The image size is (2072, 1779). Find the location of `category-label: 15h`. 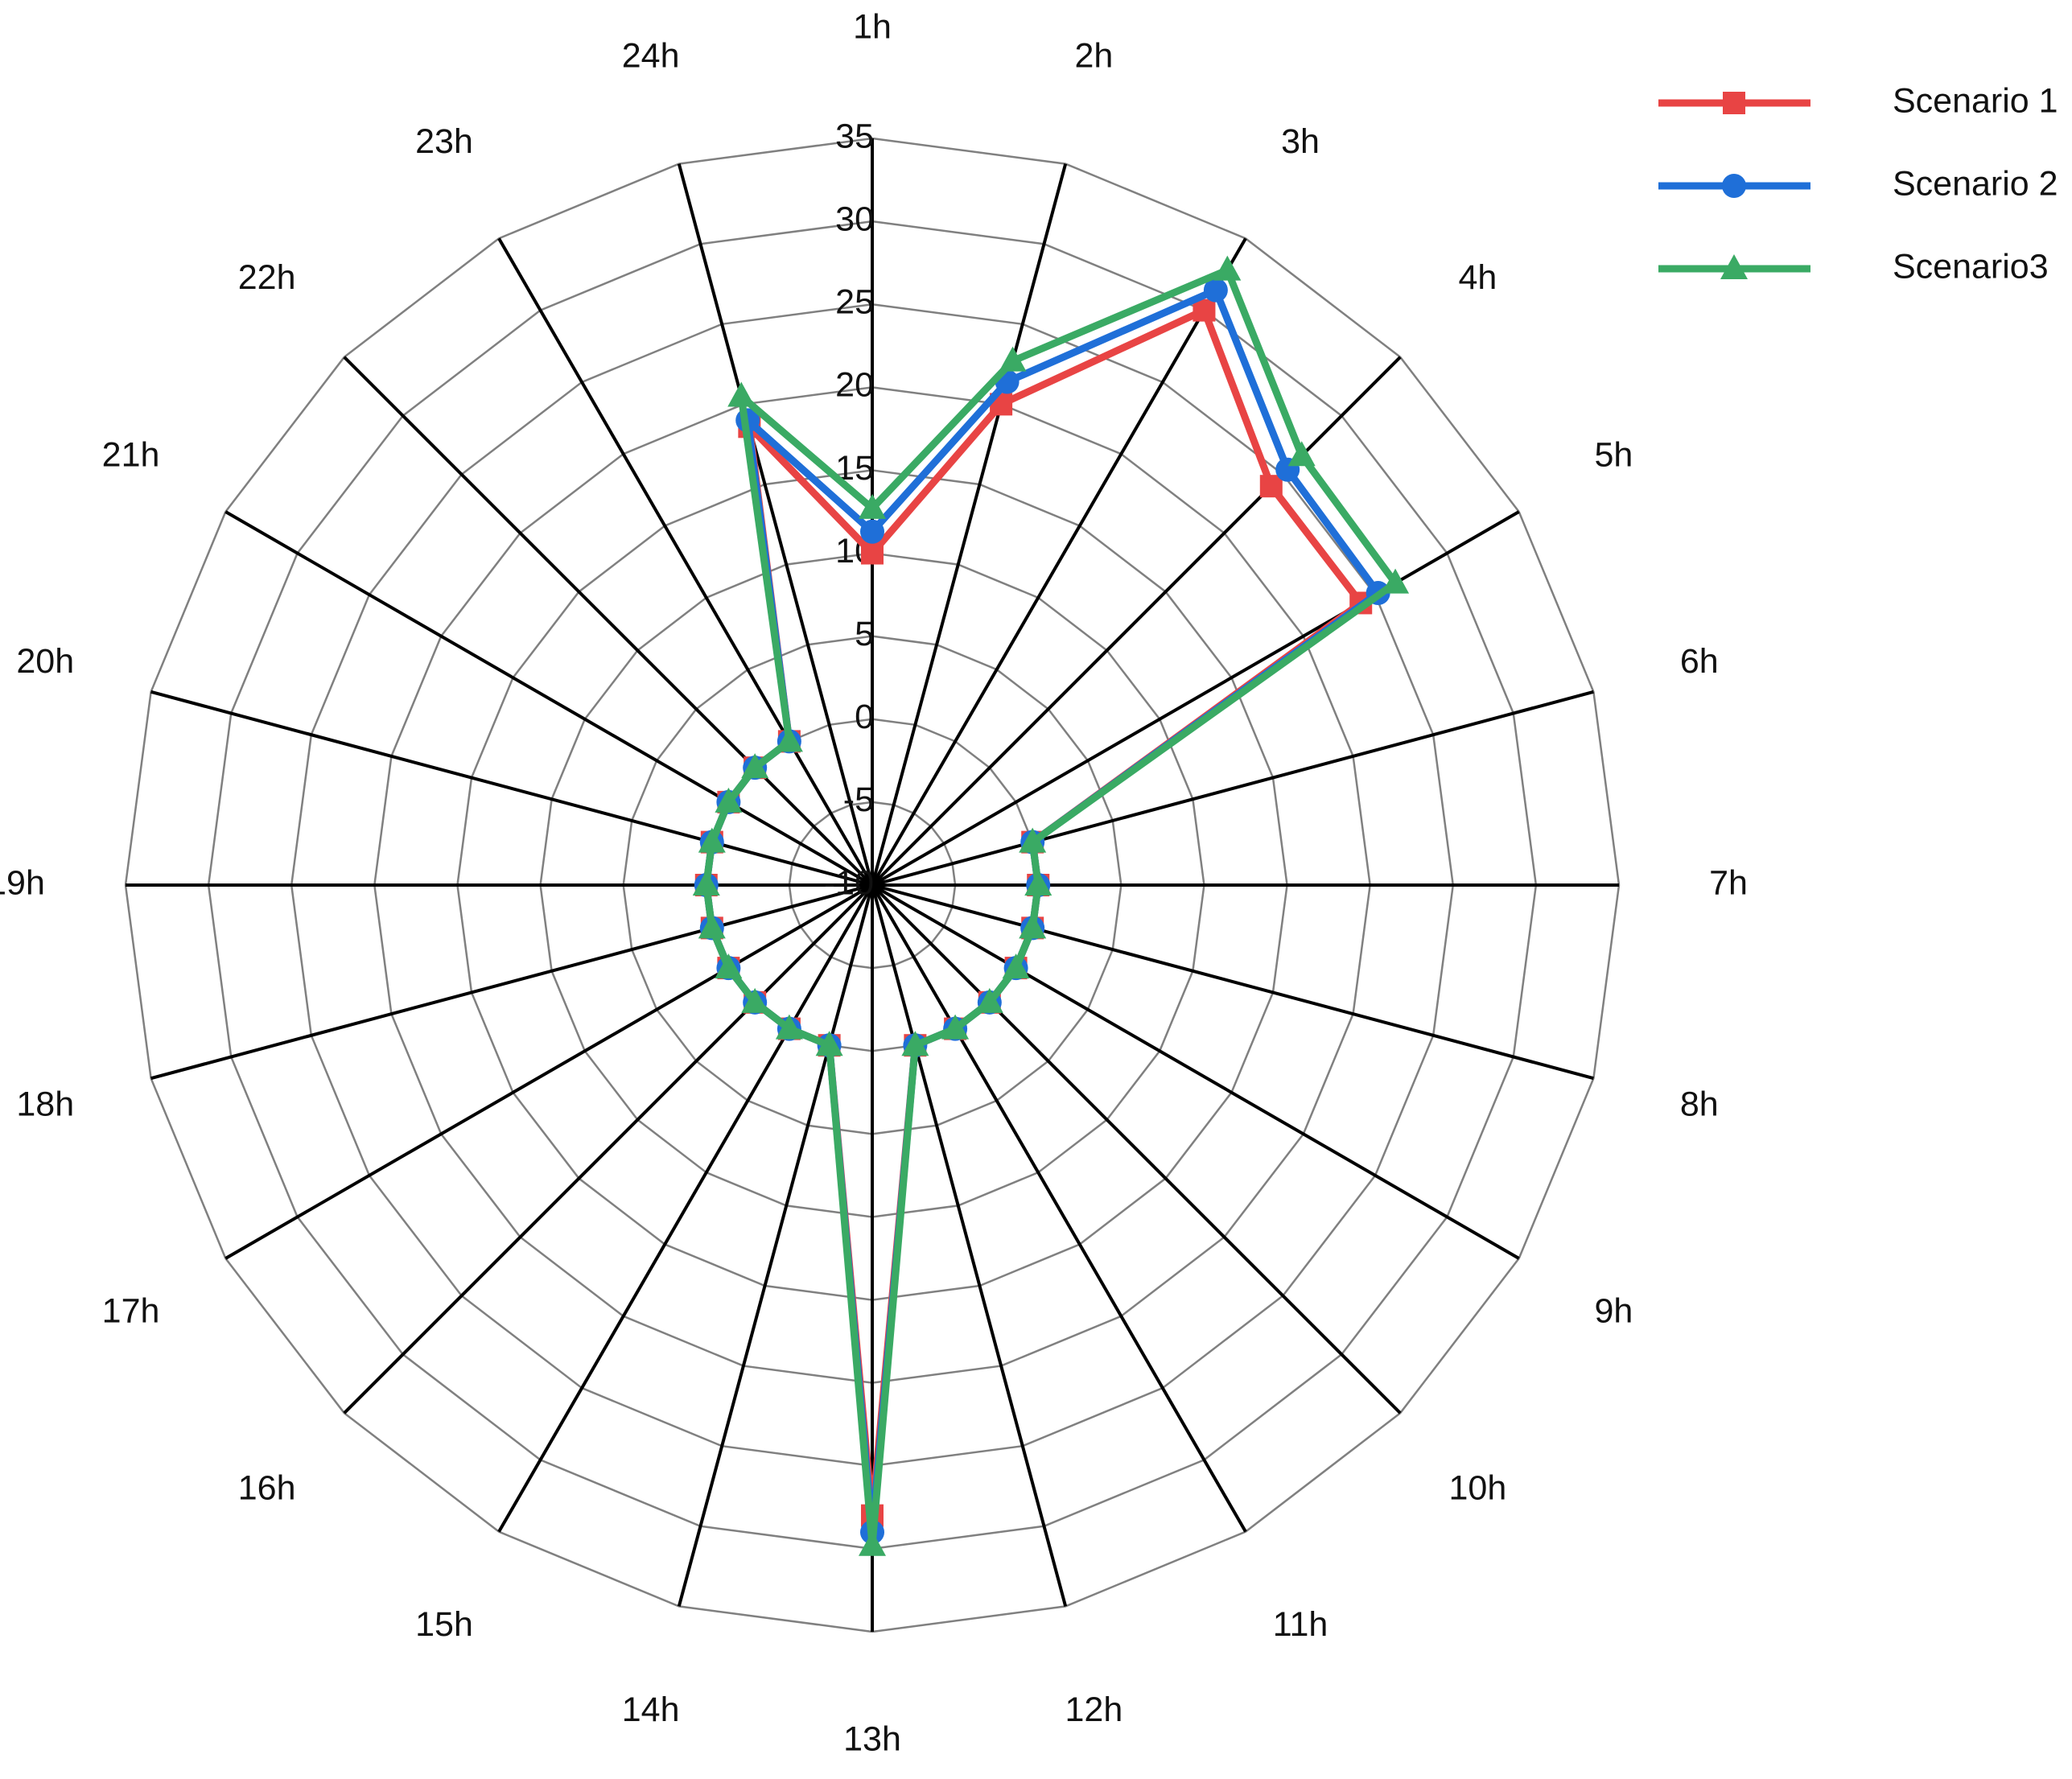

category-label: 15h is located at coordinates (444, 1624).